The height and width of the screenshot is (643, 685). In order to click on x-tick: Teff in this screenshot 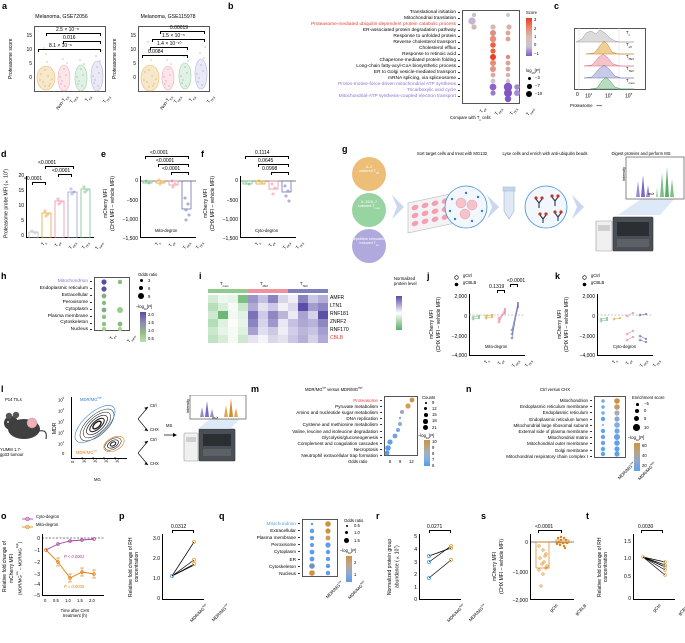, I will do `click(172, 244)`.